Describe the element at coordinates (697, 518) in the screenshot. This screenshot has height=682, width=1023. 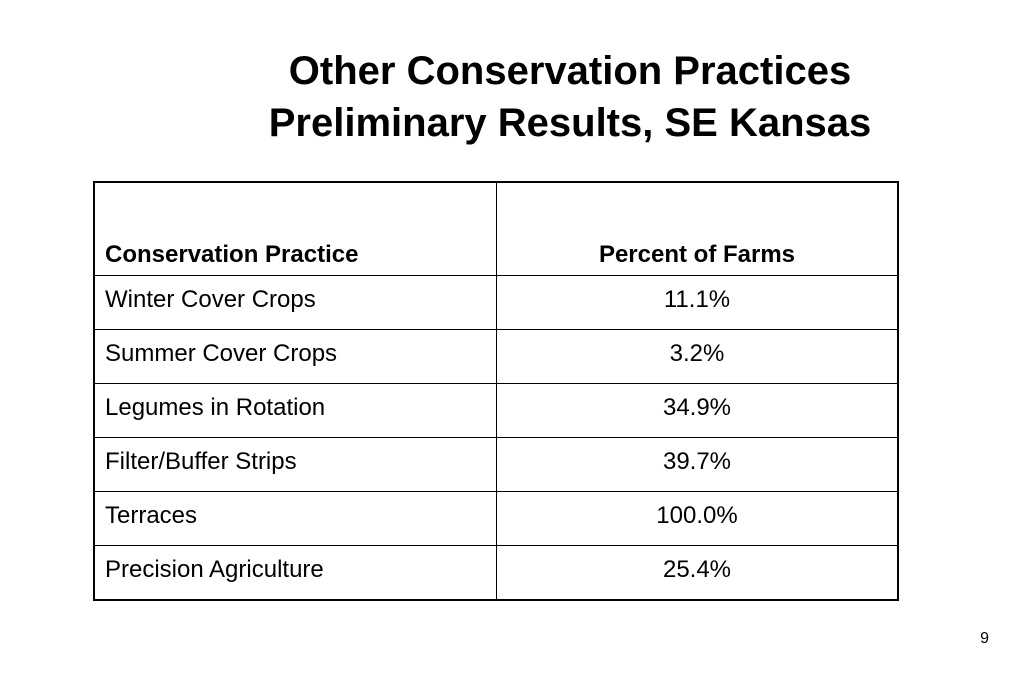
I see `percent-cell: 100.0%` at that location.